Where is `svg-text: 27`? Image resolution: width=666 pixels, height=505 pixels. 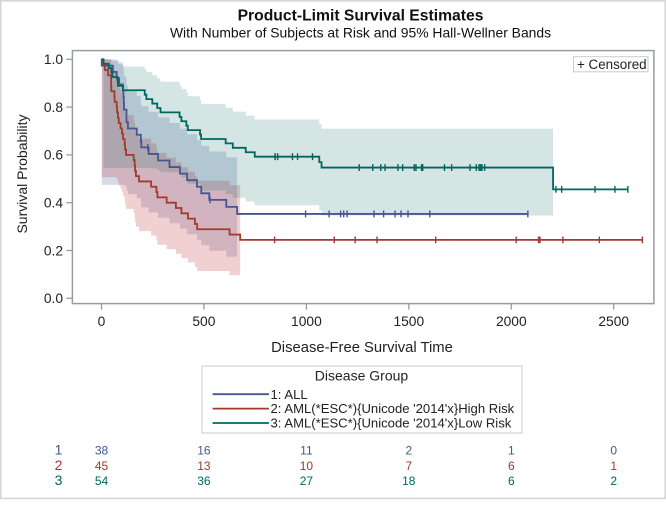
svg-text: 27 is located at coordinates (307, 481).